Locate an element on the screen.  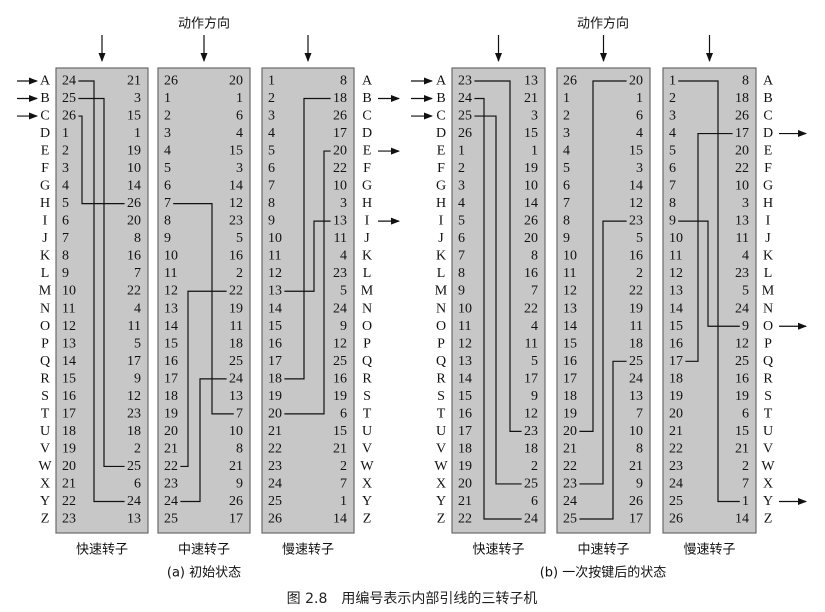
row-letter-right: N is located at coordinates (768, 308).